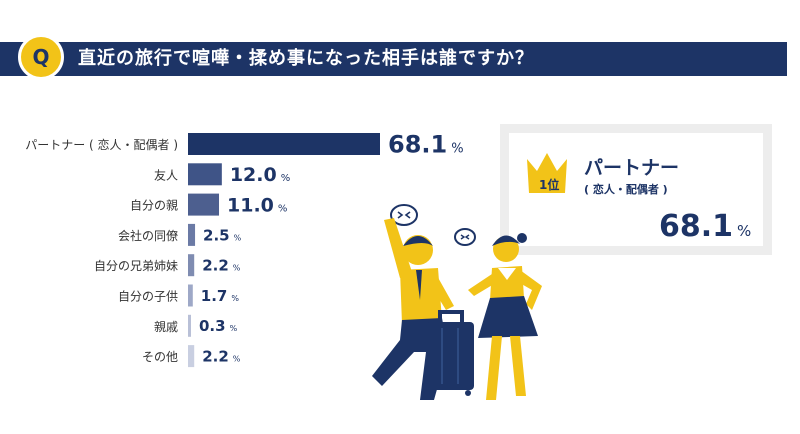 Image resolution: width=800 pixels, height=434 pixels. Describe the element at coordinates (306, 58) in the screenshot. I see `question-text: 直近の旅行で喧嘩・揉め事になった相手は誰ですか？` at that location.